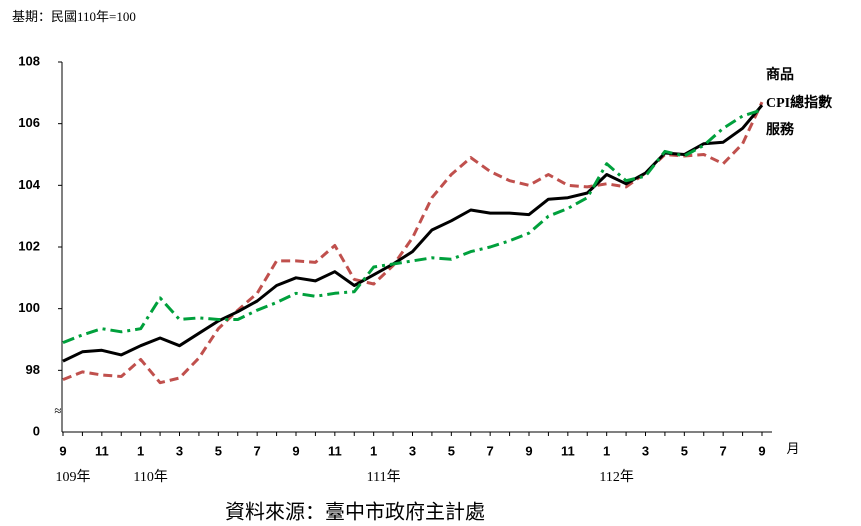 Image resolution: width=861 pixels, height=526 pixels. What do you see at coordinates (57, 410) in the screenshot?
I see `axis-break-symbol: ≈` at bounding box center [57, 410].